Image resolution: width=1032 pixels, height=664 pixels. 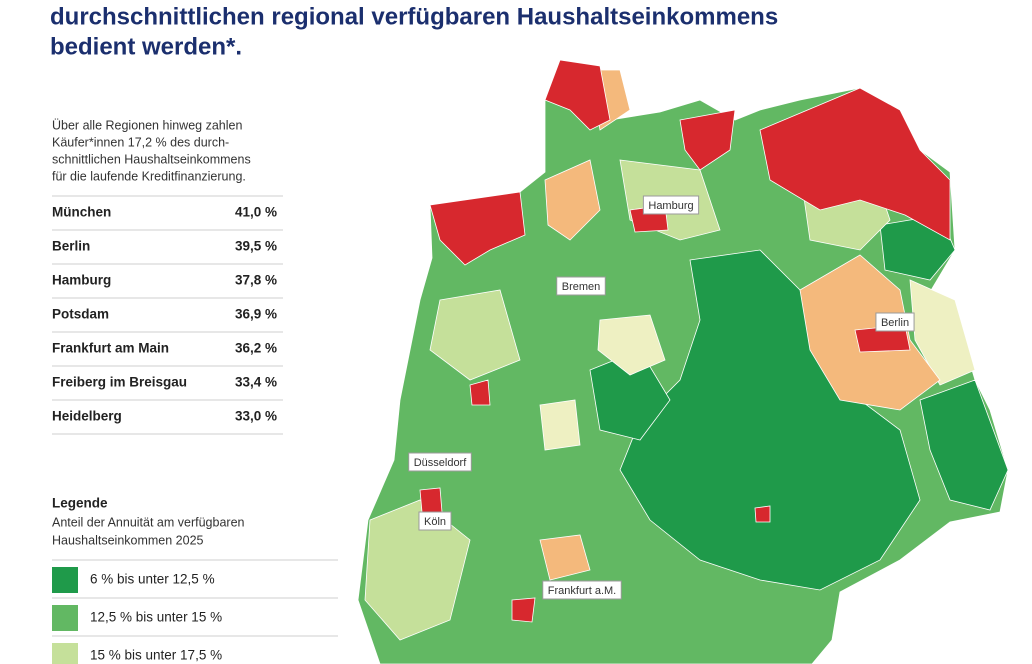 What do you see at coordinates (146, 46) in the screenshot?
I see `title-line: bedient werden*.` at bounding box center [146, 46].